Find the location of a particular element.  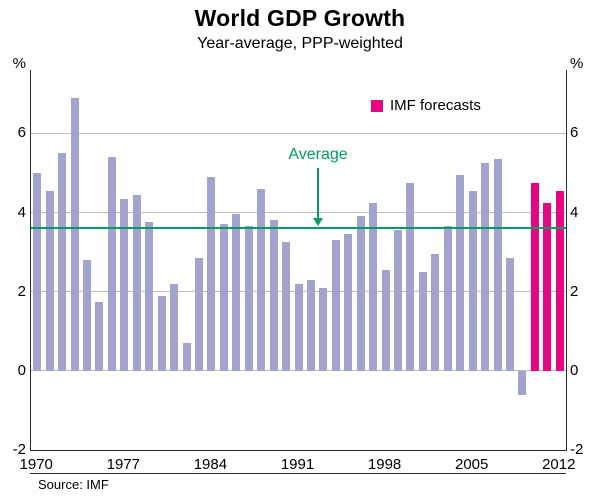

bar-1983 is located at coordinates (198, 314).